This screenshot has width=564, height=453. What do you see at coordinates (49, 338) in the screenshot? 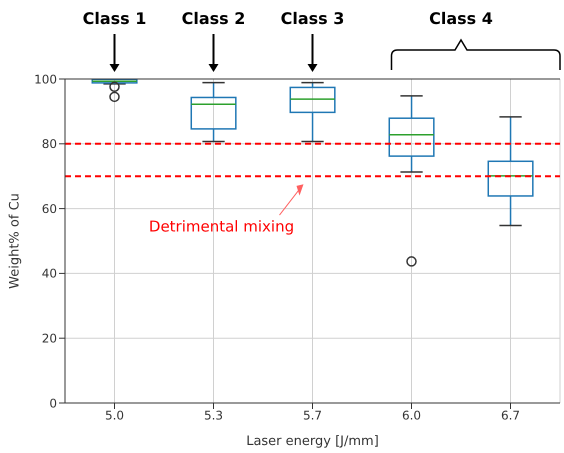
I see `y-tick-label: 20` at bounding box center [49, 338].